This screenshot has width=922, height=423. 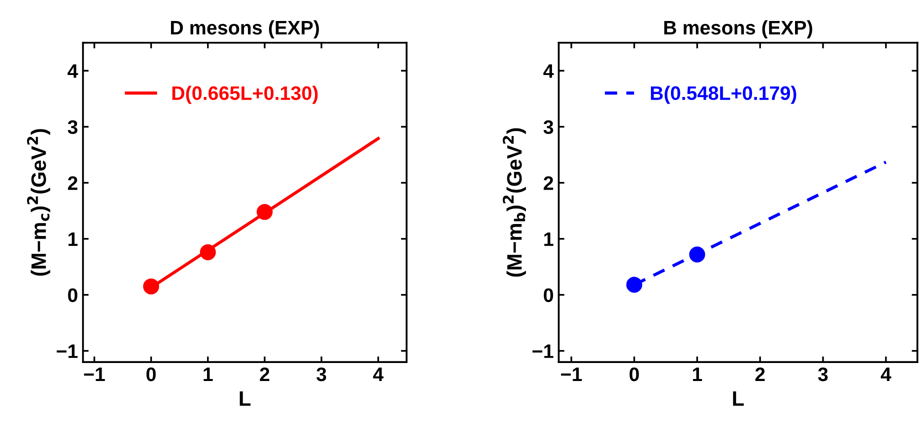 What do you see at coordinates (38, 202) in the screenshot?
I see `y-axis-title: (M−m$_{c}$)$^{2}$(GeV$^{2}$)` at bounding box center [38, 202].